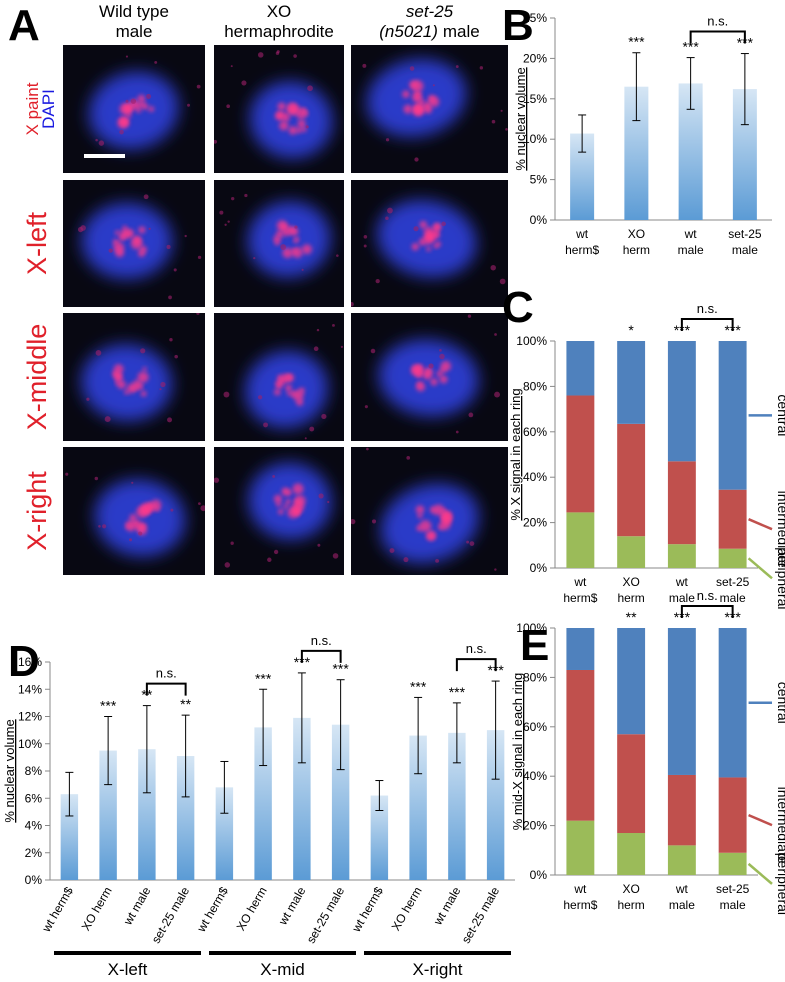 The image size is (785, 982). Describe the element at coordinates (535, 727) in the screenshot. I see `y-tick-label: 60%` at that location.